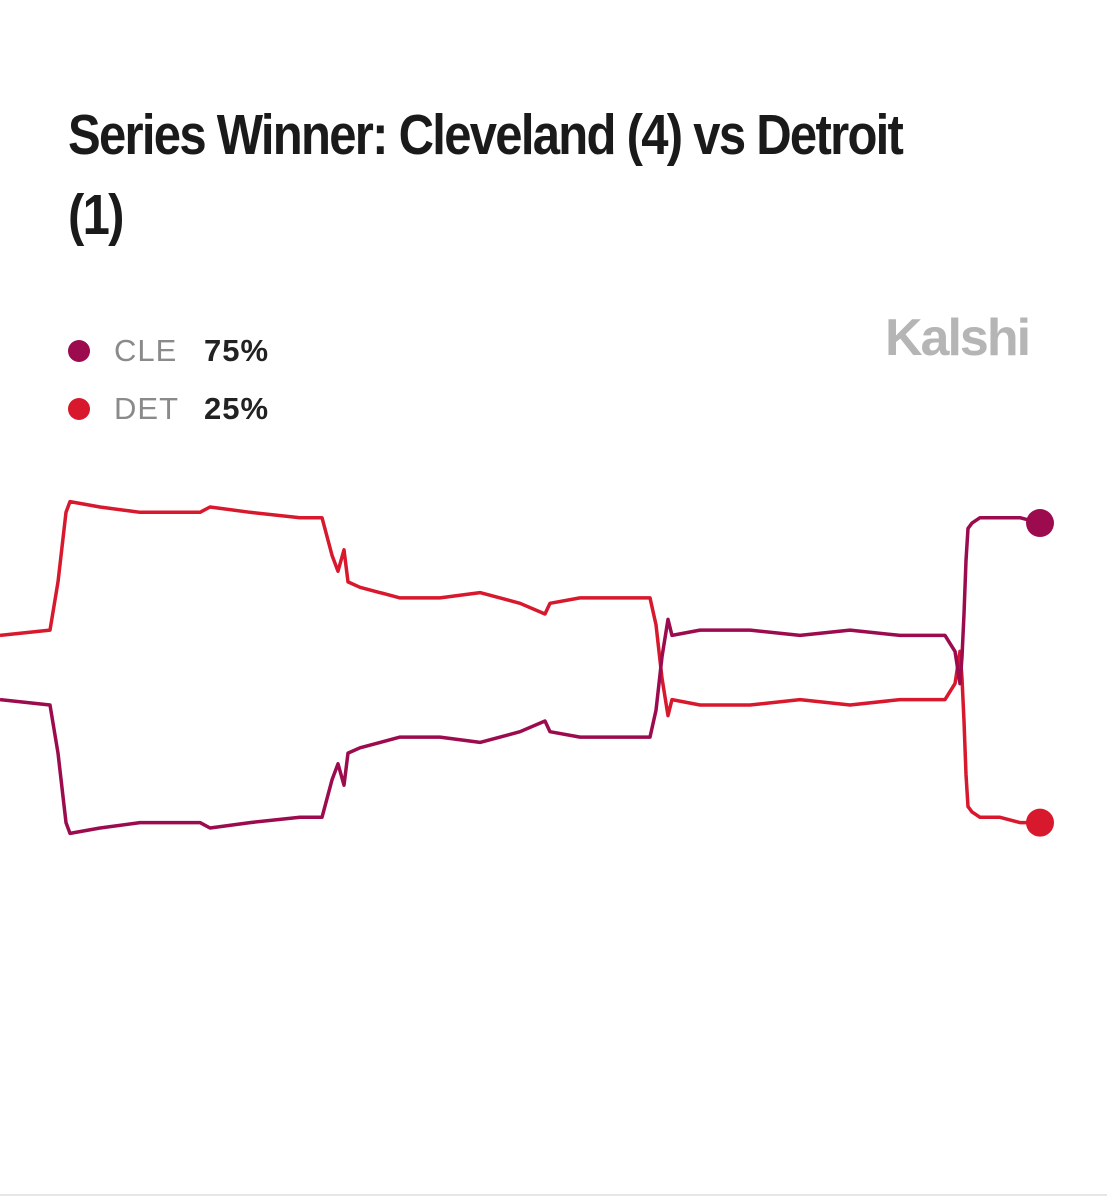 Image resolution: width=1107 pixels, height=1200 pixels. Describe the element at coordinates (237, 350) in the screenshot. I see `legend-value-cle: 75%` at that location.